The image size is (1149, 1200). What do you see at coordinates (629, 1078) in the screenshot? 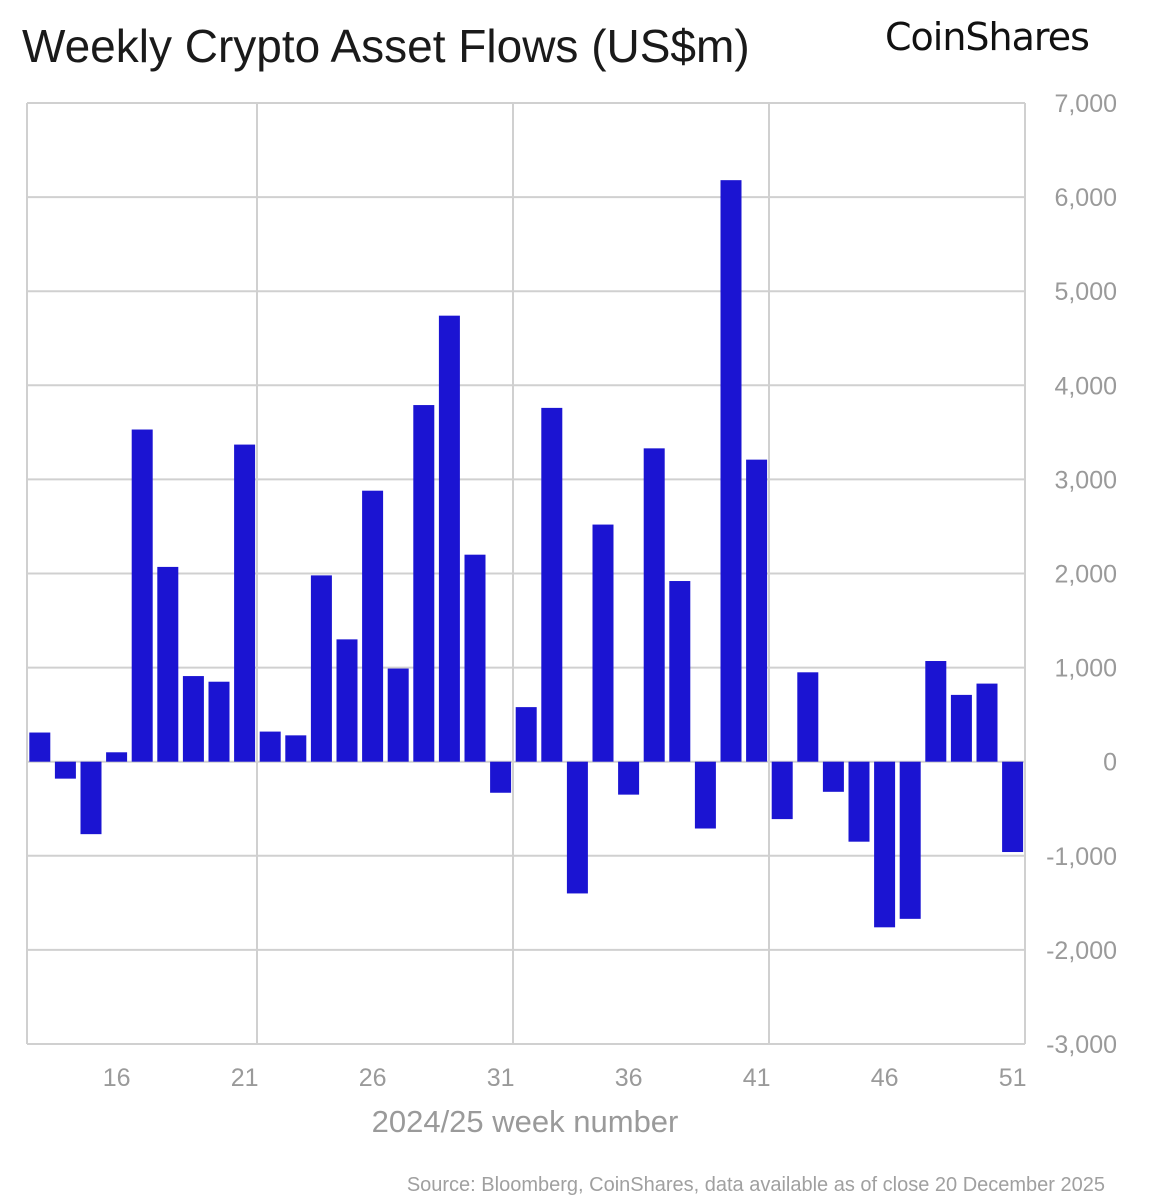
I see `x-tick-label: 36` at bounding box center [629, 1078].